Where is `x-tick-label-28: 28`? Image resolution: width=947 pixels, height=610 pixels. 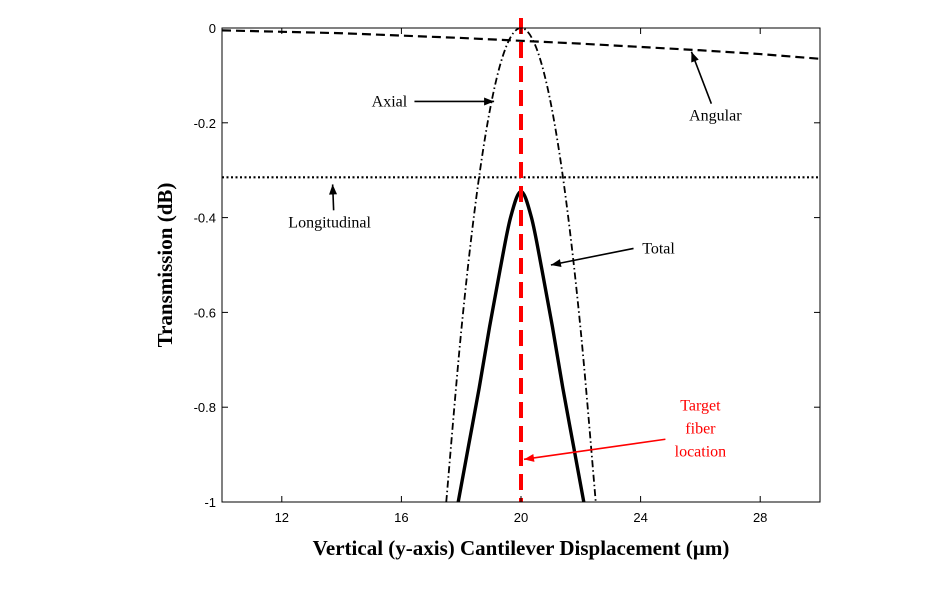
x-tick-label-28: 28 is located at coordinates (760, 517).